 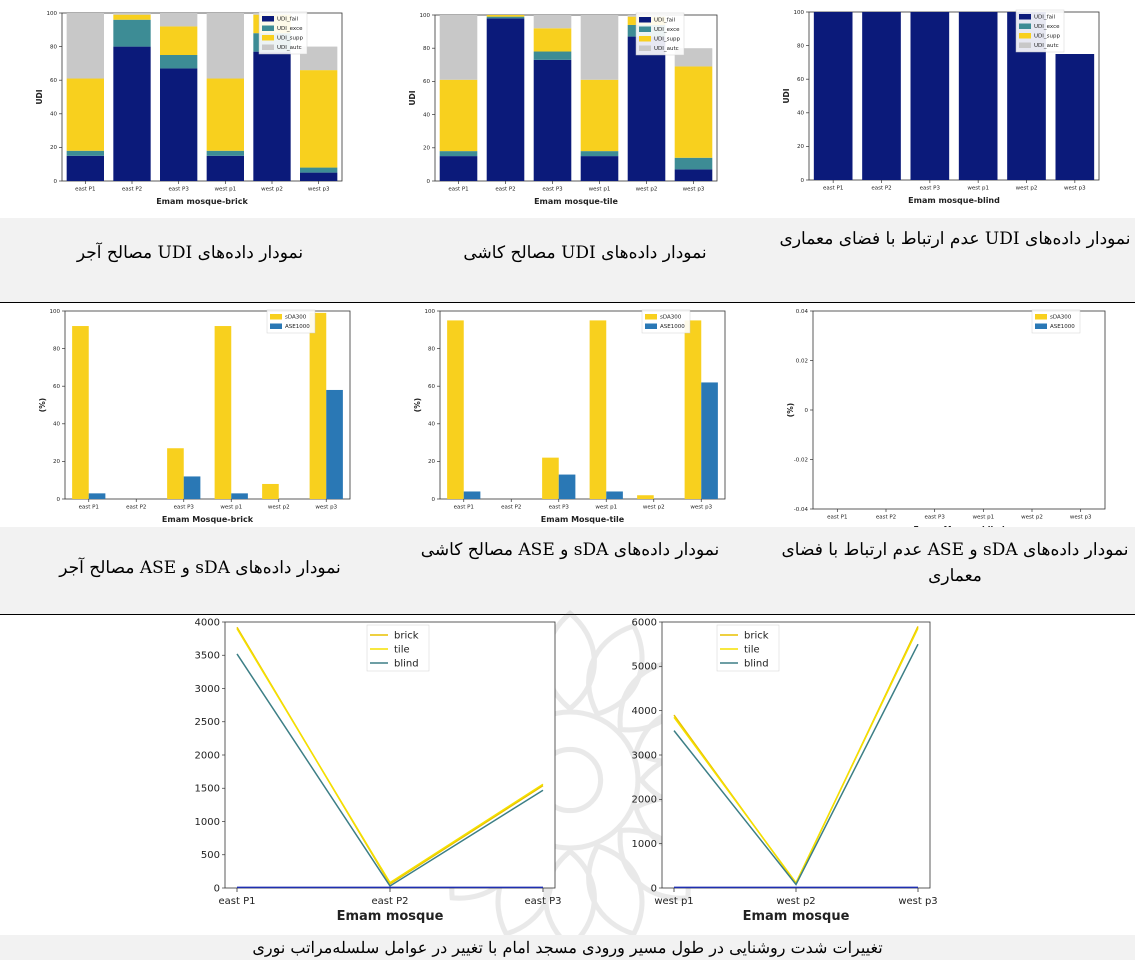 I want to click on y-axis-label: (%), so click(x=417, y=405).